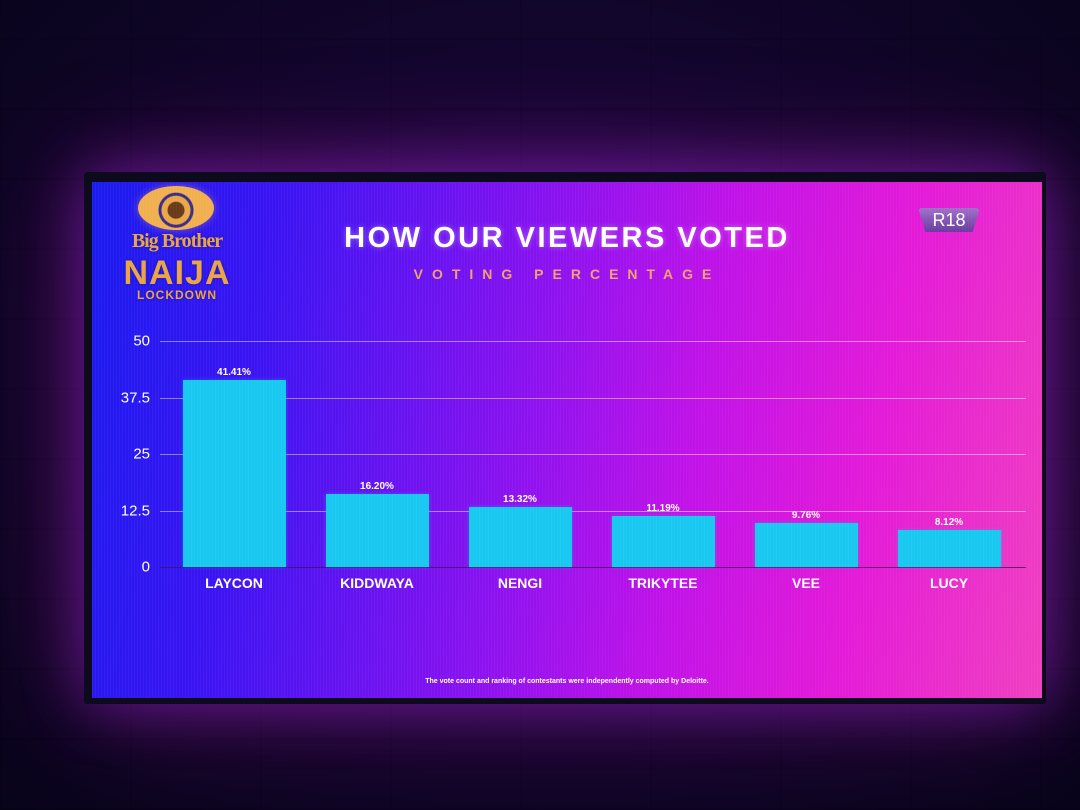 Image resolution: width=1080 pixels, height=810 pixels. Describe the element at coordinates (663, 583) in the screenshot. I see `category-label: TRIKYTEE` at that location.